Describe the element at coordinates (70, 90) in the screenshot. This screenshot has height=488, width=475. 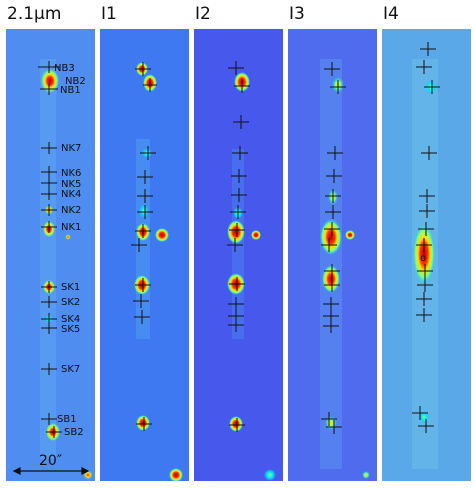
I see `label-nb1: NB1` at that location.